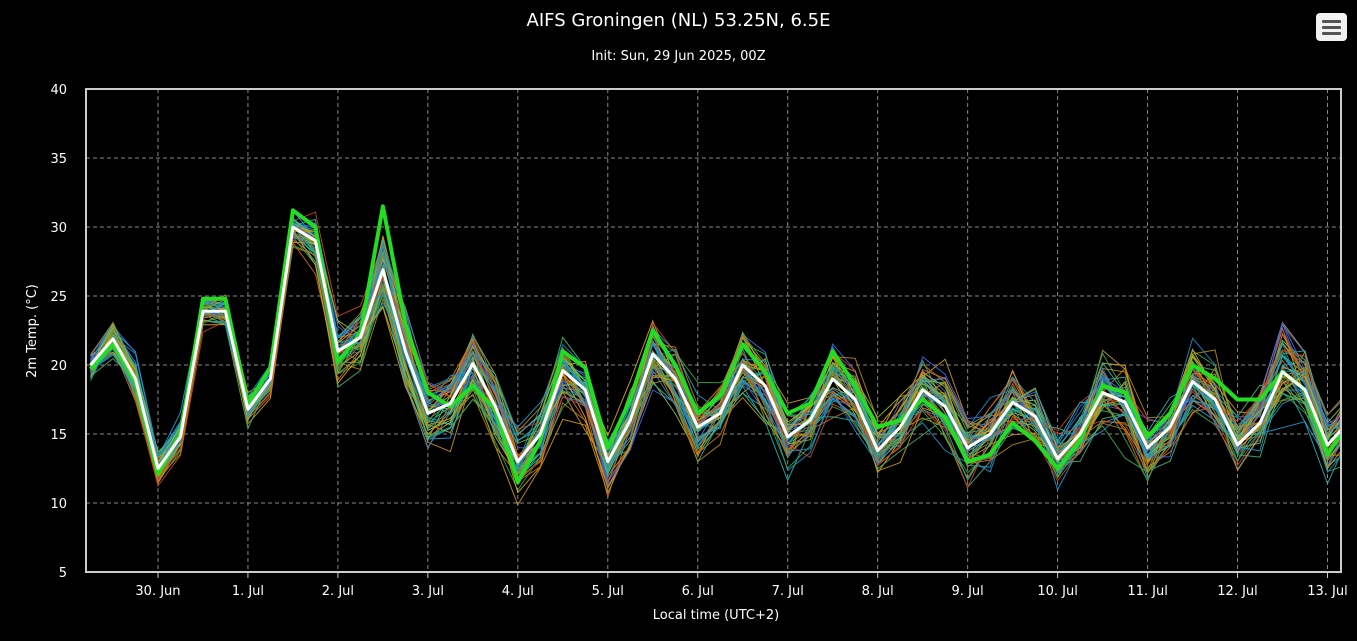  I want to click on x-tick-label: 10. Jul, so click(1057, 591).